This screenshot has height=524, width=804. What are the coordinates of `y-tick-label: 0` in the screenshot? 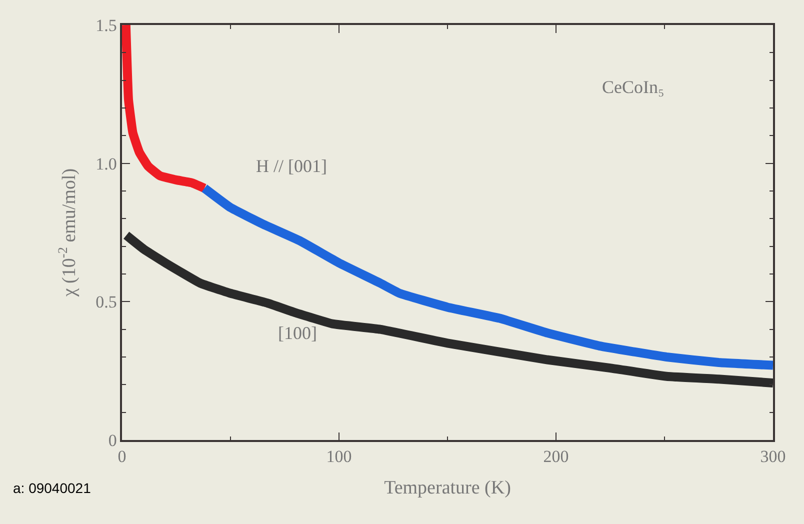 It's located at (112, 440).